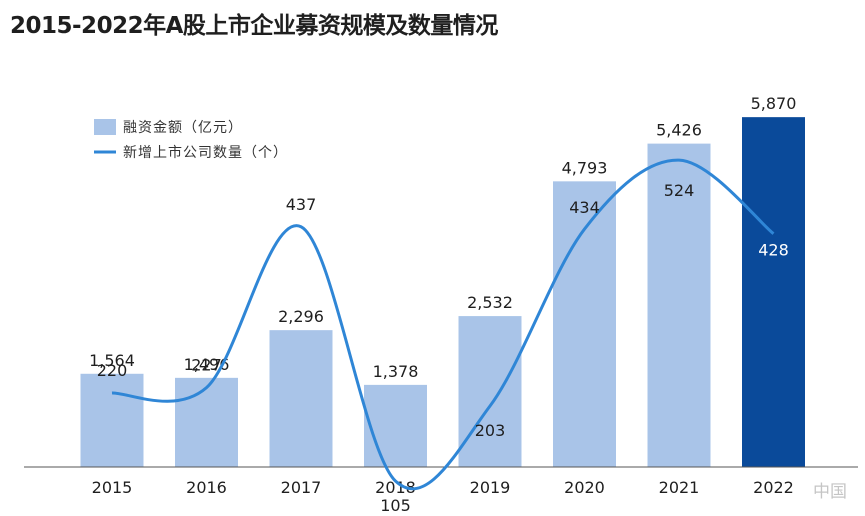  I want to click on bar-value-label-2018: 1,378, so click(396, 371).